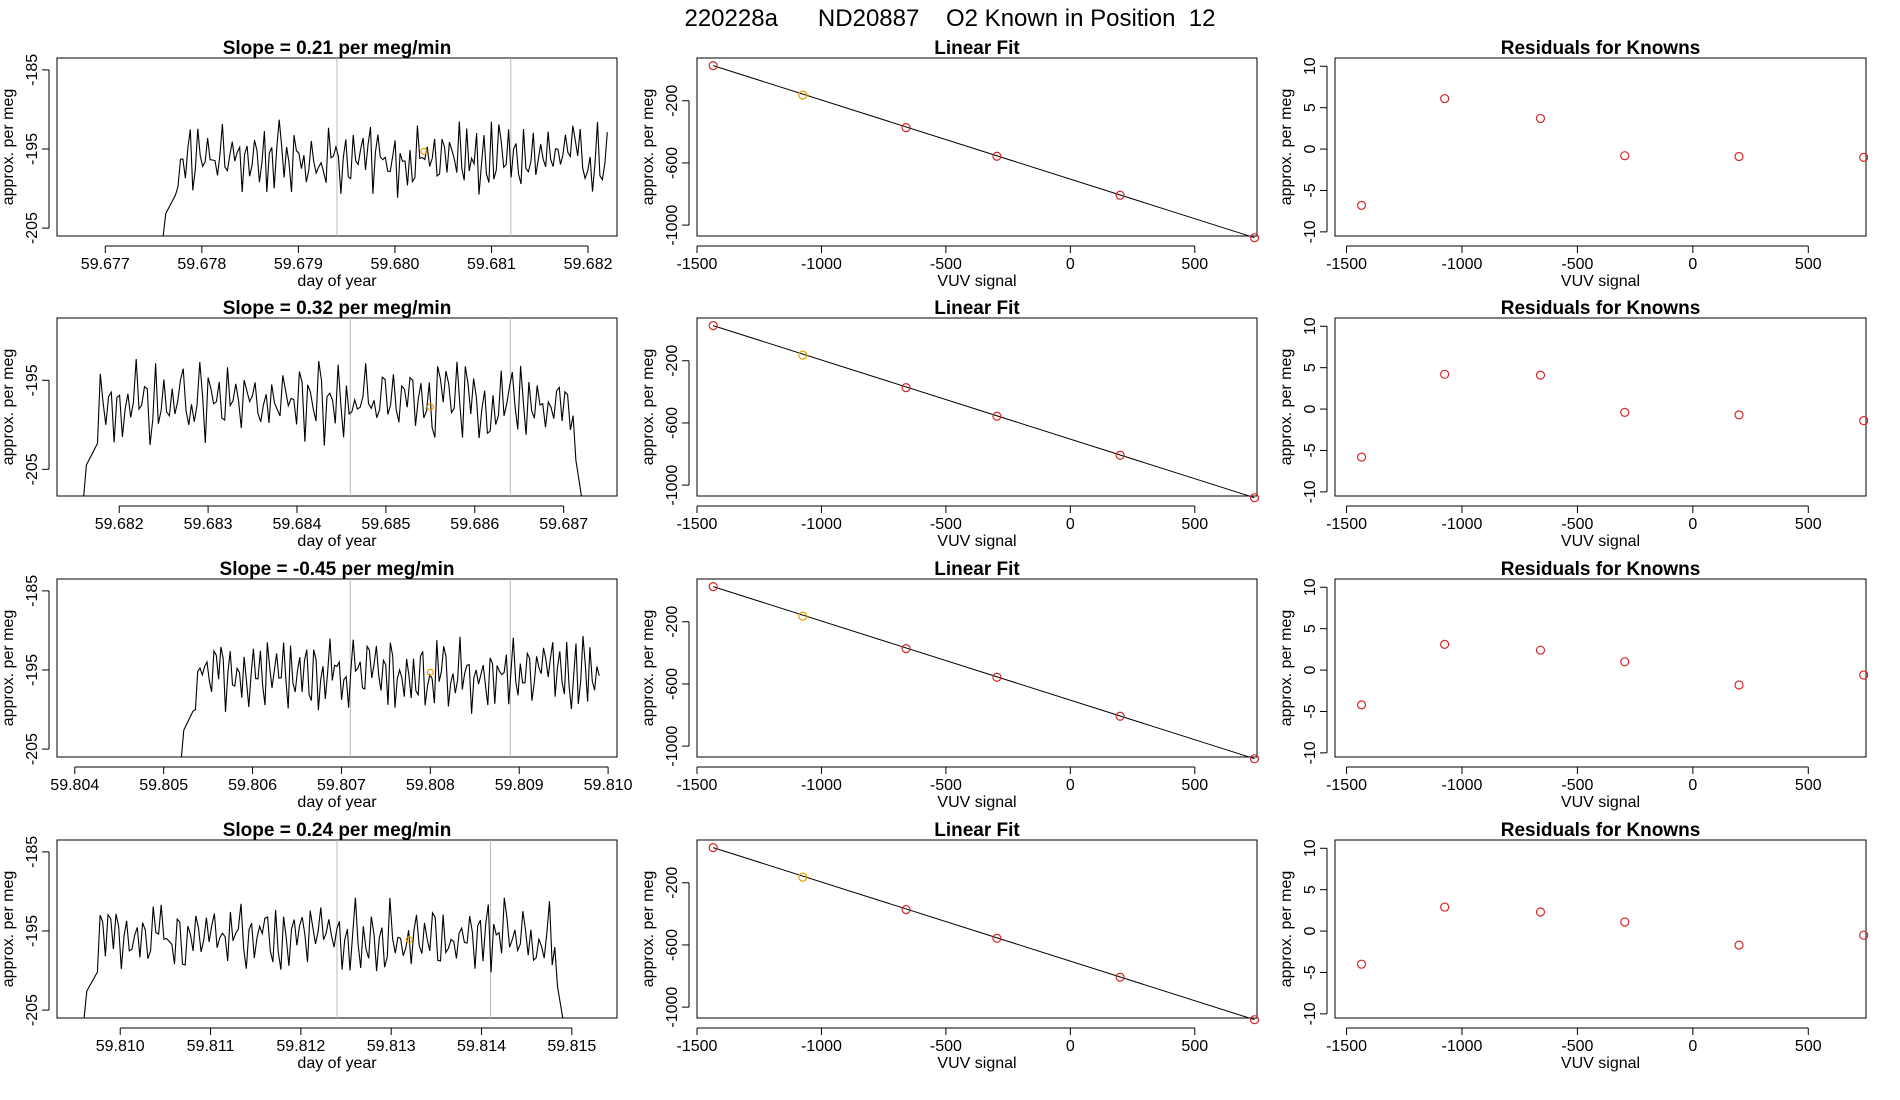 The width and height of the screenshot is (1900, 1100). I want to click on x-tick-label: 59.810, so click(120, 1046).